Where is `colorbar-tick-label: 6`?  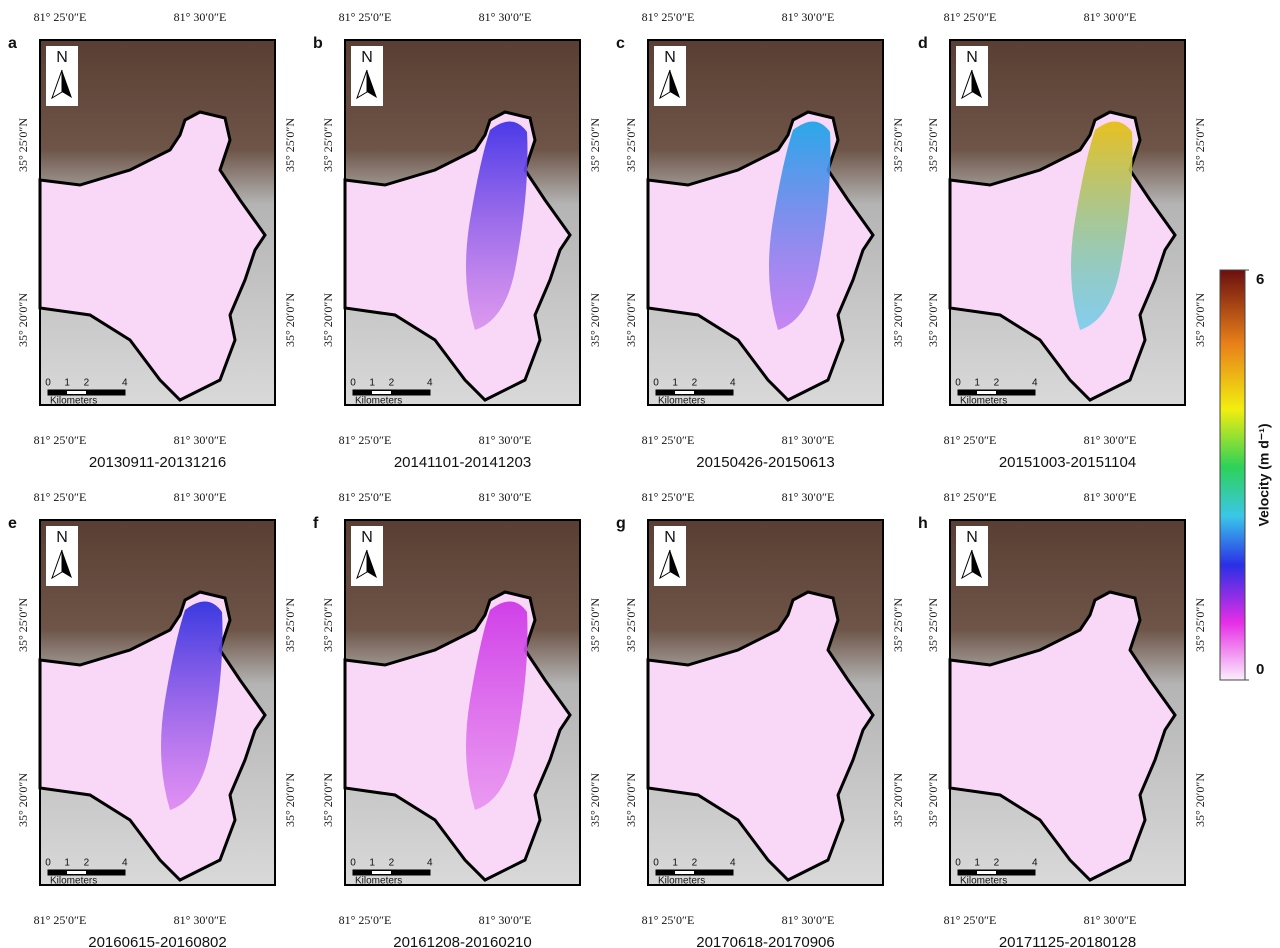
colorbar-tick-label: 6 is located at coordinates (1260, 279).